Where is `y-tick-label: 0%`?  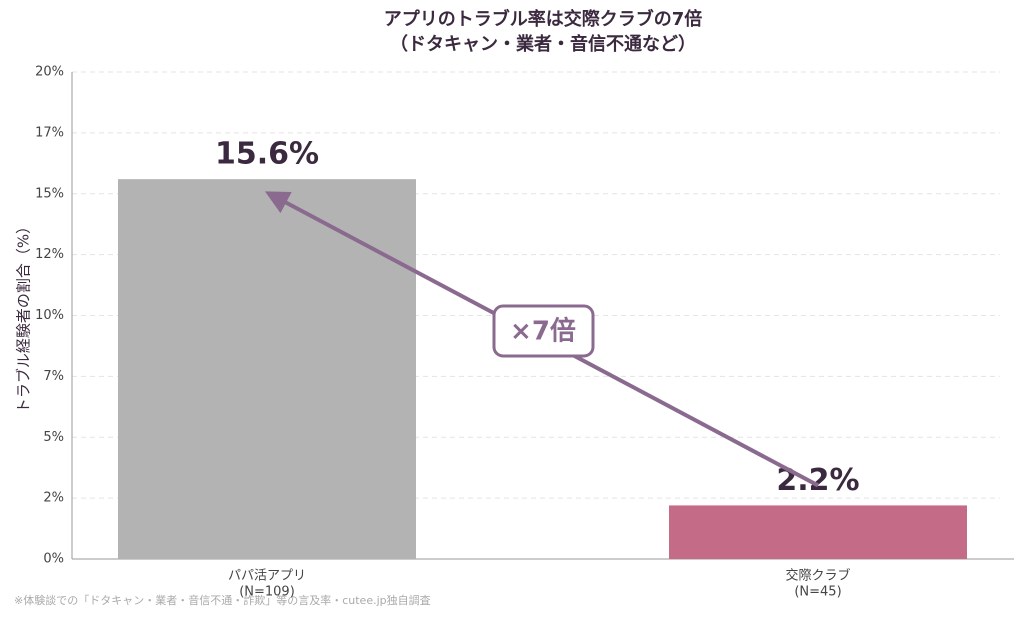 y-tick-label: 0% is located at coordinates (53, 559).